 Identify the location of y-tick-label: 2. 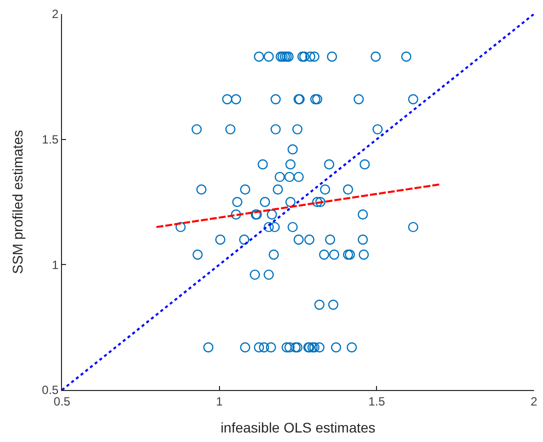
(55, 14).